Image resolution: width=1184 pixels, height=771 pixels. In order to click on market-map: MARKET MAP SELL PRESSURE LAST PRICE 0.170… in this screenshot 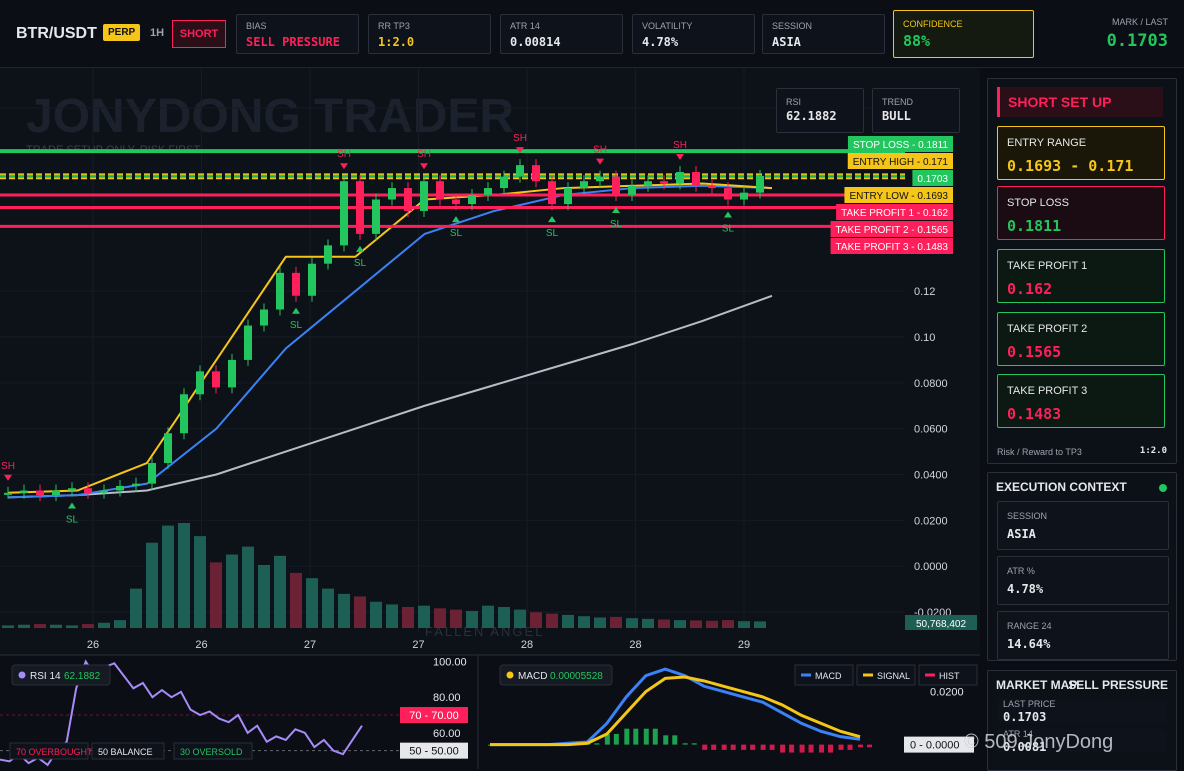, I will do `click(1082, 720)`.